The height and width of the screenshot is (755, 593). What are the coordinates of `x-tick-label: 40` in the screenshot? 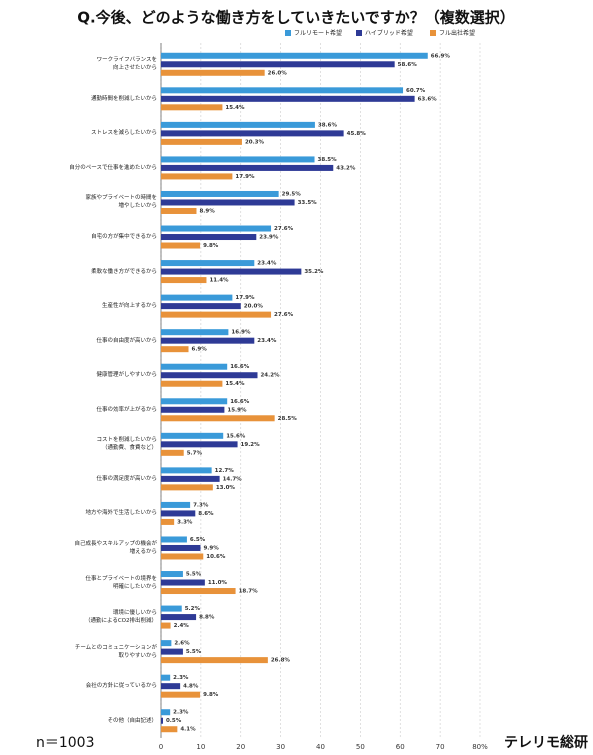 It's located at (320, 747).